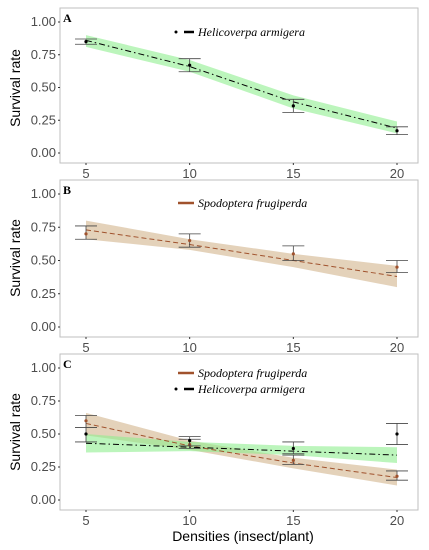  Describe the element at coordinates (67, 190) in the screenshot. I see `panel-label: B` at that location.